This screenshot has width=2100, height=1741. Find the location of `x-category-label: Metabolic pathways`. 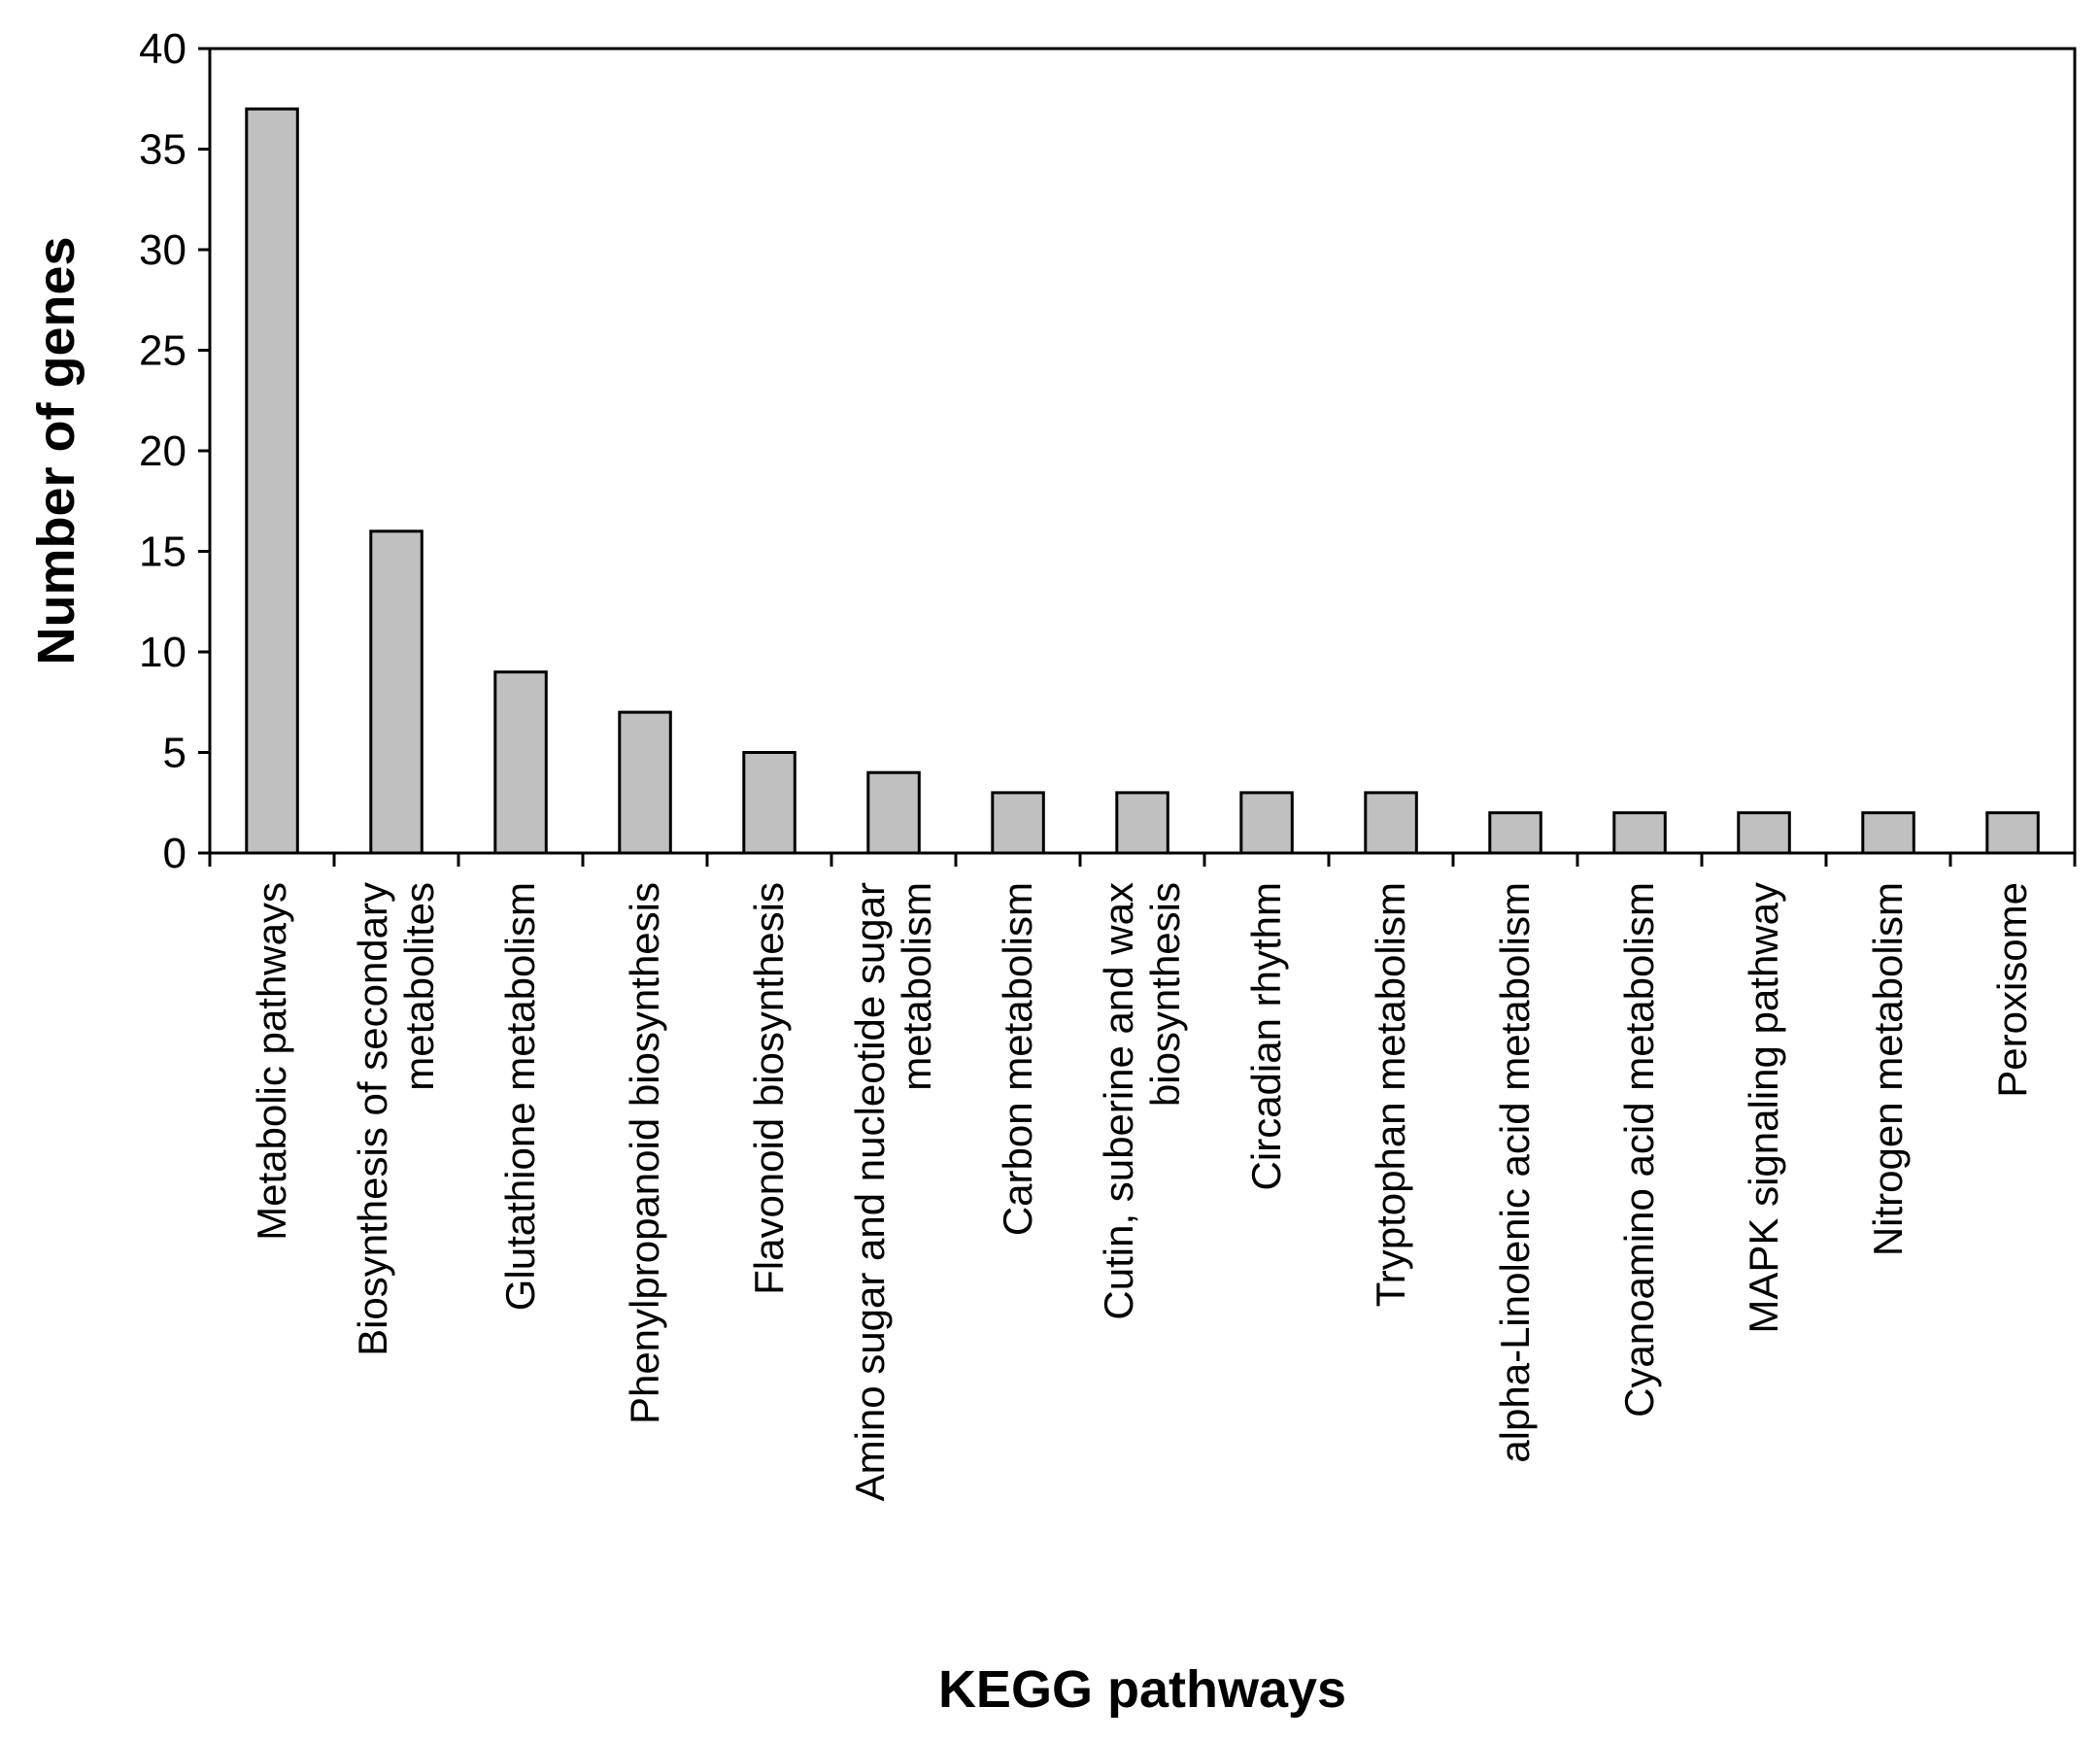

x-category-label: Metabolic pathways is located at coordinates (271, 1062).